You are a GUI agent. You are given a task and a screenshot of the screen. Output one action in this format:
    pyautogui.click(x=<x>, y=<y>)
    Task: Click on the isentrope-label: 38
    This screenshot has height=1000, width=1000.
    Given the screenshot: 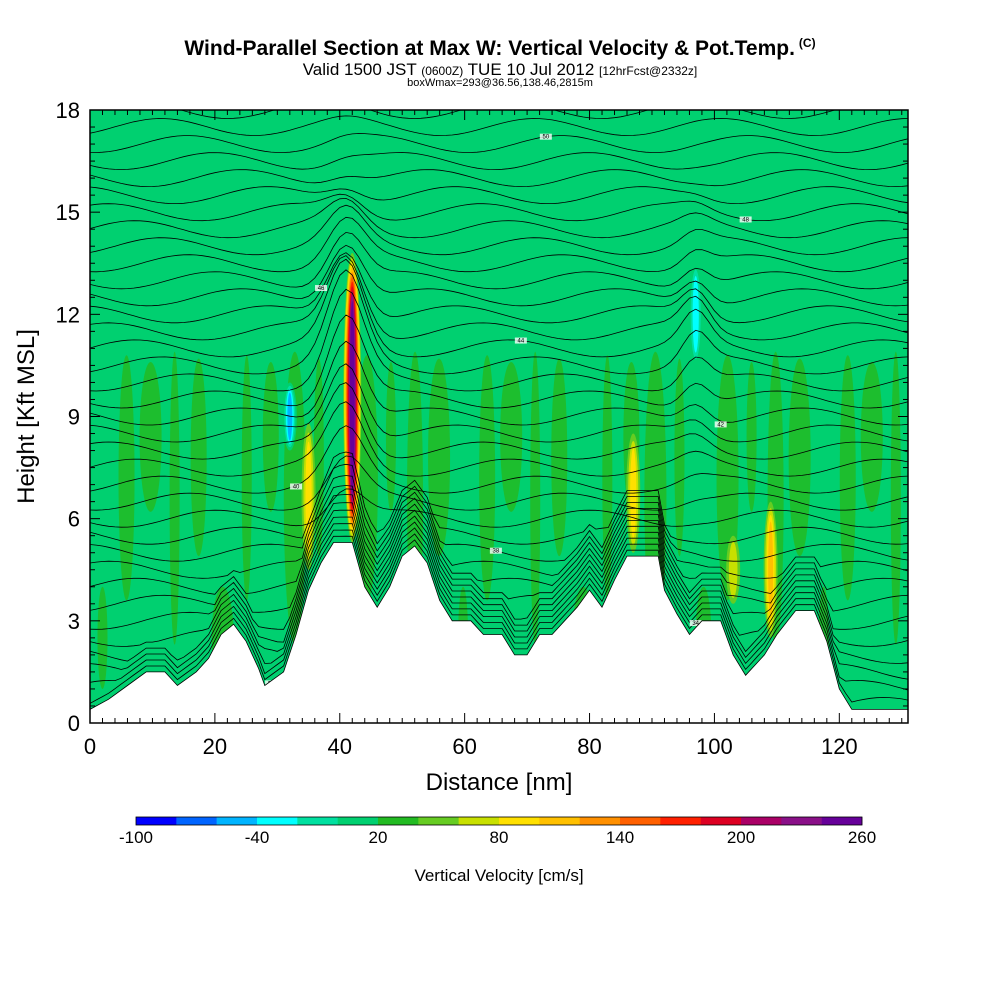 What is the action you would take?
    pyautogui.click(x=496, y=552)
    